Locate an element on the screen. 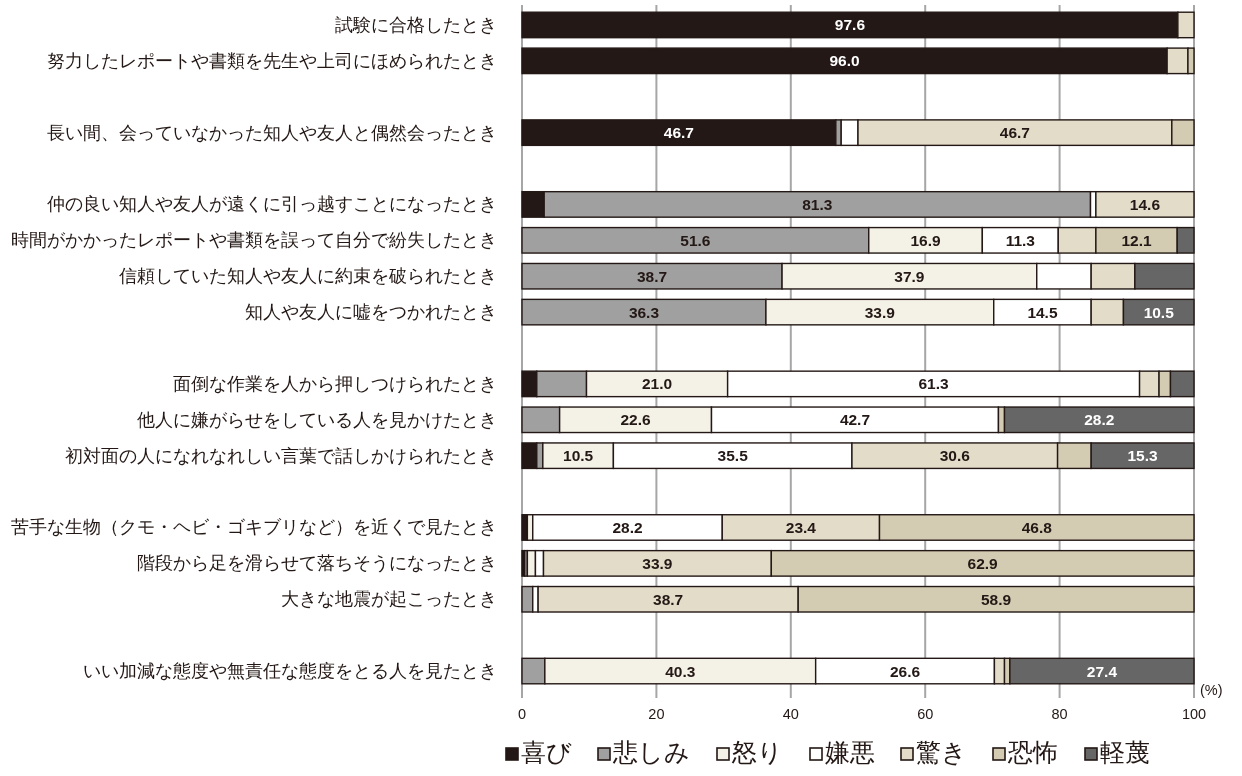  y-tick-label: いい加減な態度や無責任な態度をとる人を見たとき is located at coordinates (290, 671).